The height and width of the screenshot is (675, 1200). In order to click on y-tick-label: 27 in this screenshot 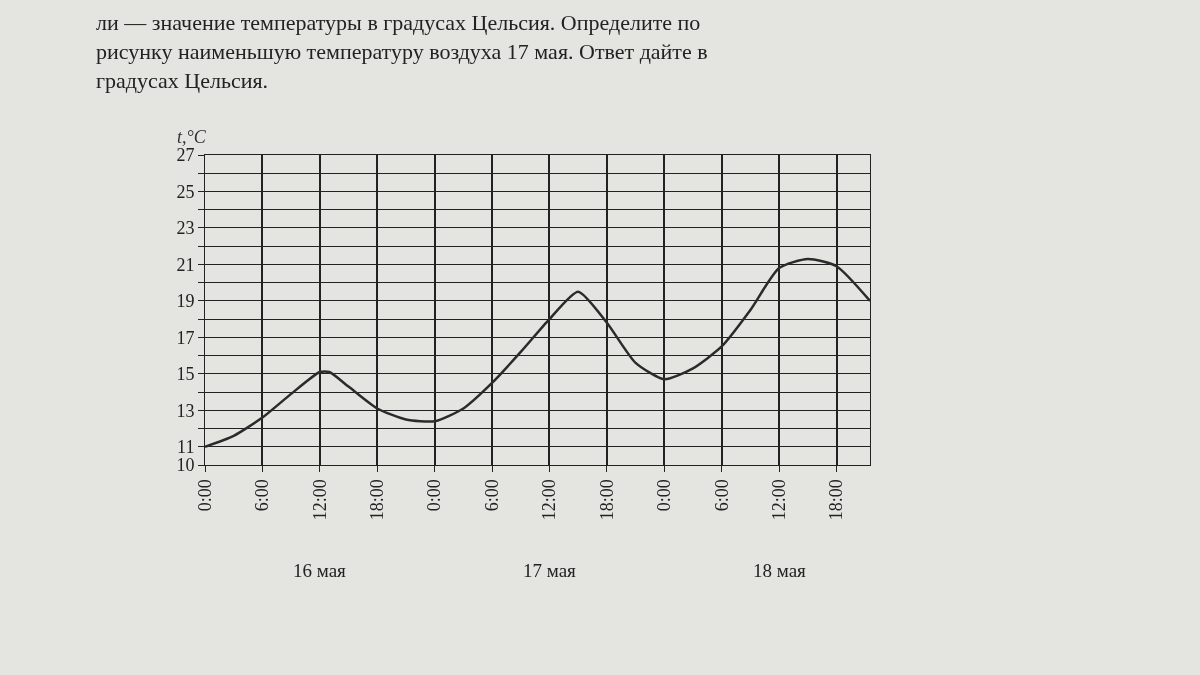, I will do `click(185, 155)`.